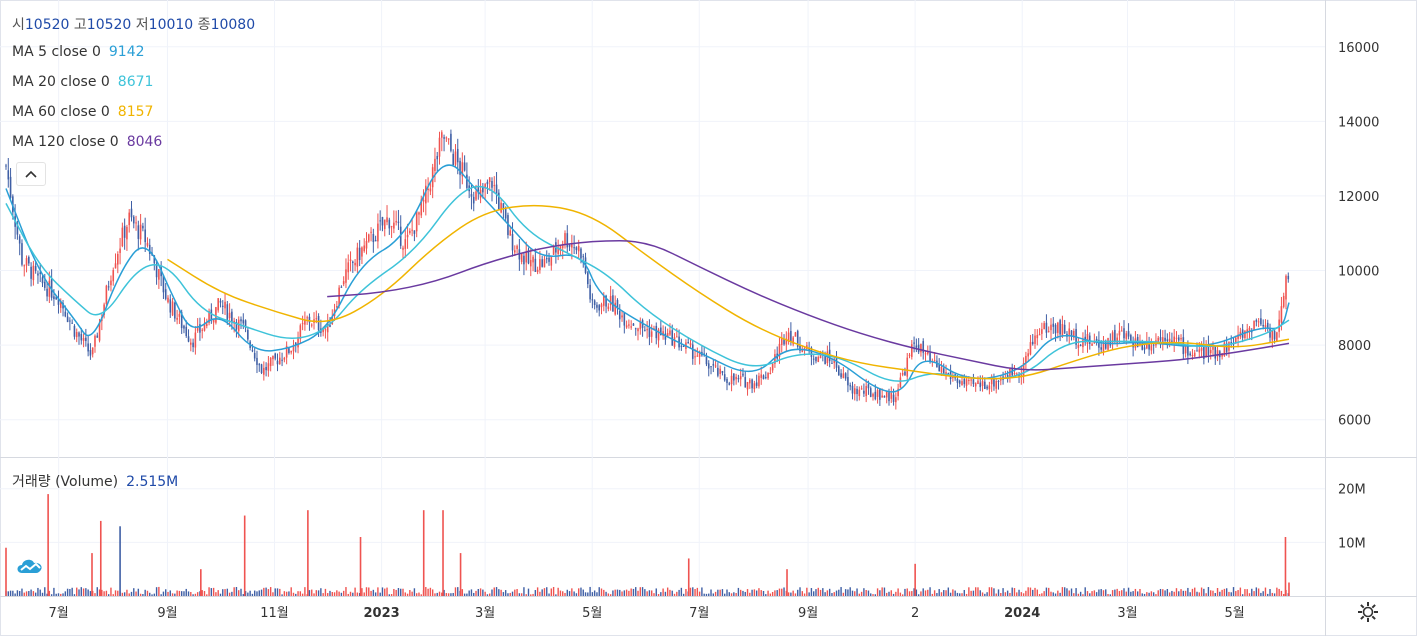 The height and width of the screenshot is (636, 1417). I want to click on legend-ma20: MA 20 close 0 8671, so click(82, 82).